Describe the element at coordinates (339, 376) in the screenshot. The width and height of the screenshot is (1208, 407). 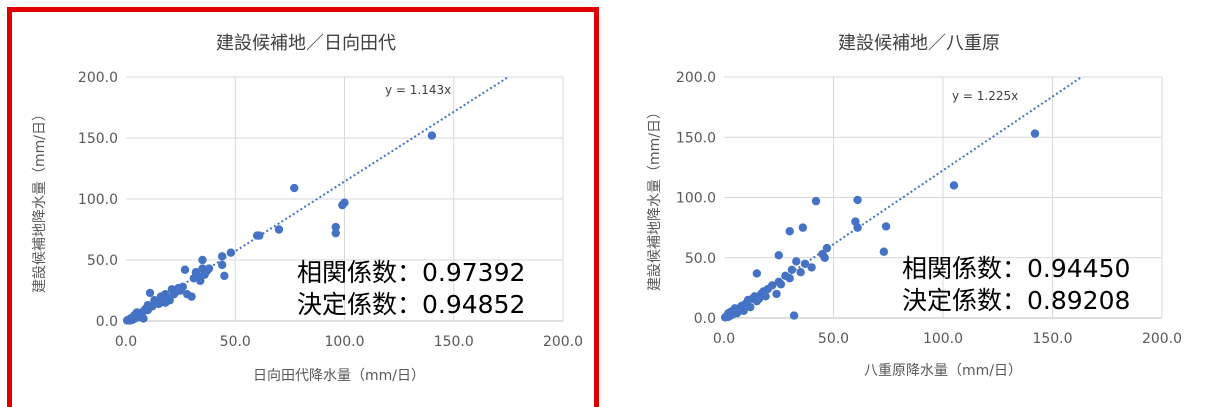
I see `x-axis-label: 日向田代降水量（mm/日）` at that location.